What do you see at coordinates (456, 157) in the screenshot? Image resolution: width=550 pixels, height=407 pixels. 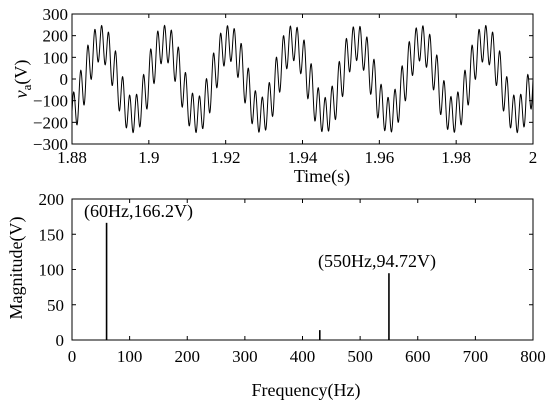 I see `waveform-x-tick-label: 1.98` at bounding box center [456, 157].